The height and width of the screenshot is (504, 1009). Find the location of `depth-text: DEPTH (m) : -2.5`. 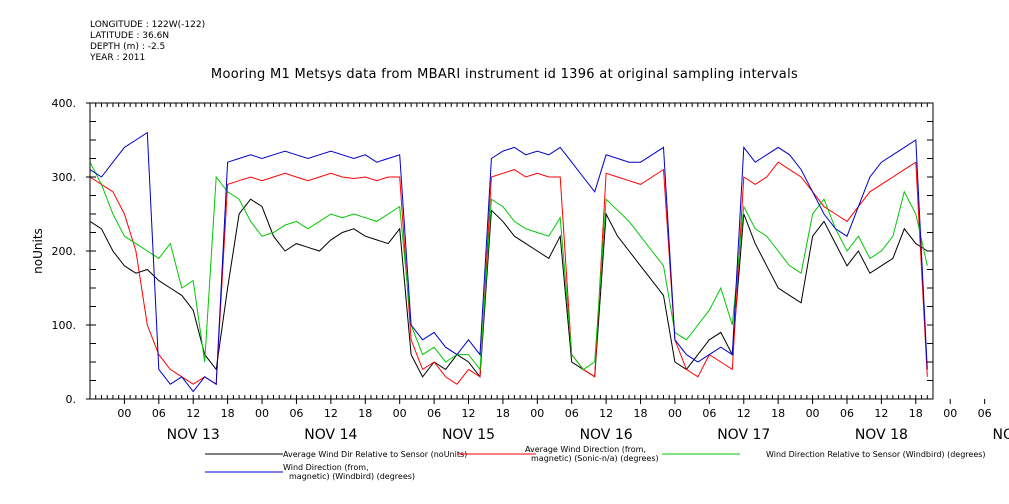

depth-text: DEPTH (m) : -2.5 is located at coordinates (128, 47).